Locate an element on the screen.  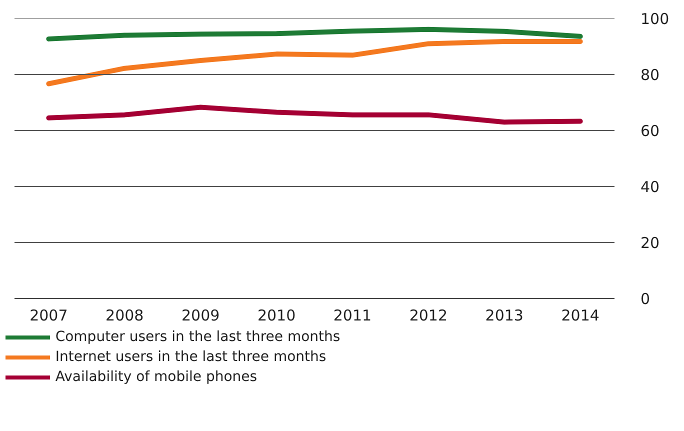
legend-label: Internet users in the last three months is located at coordinates (190, 357).